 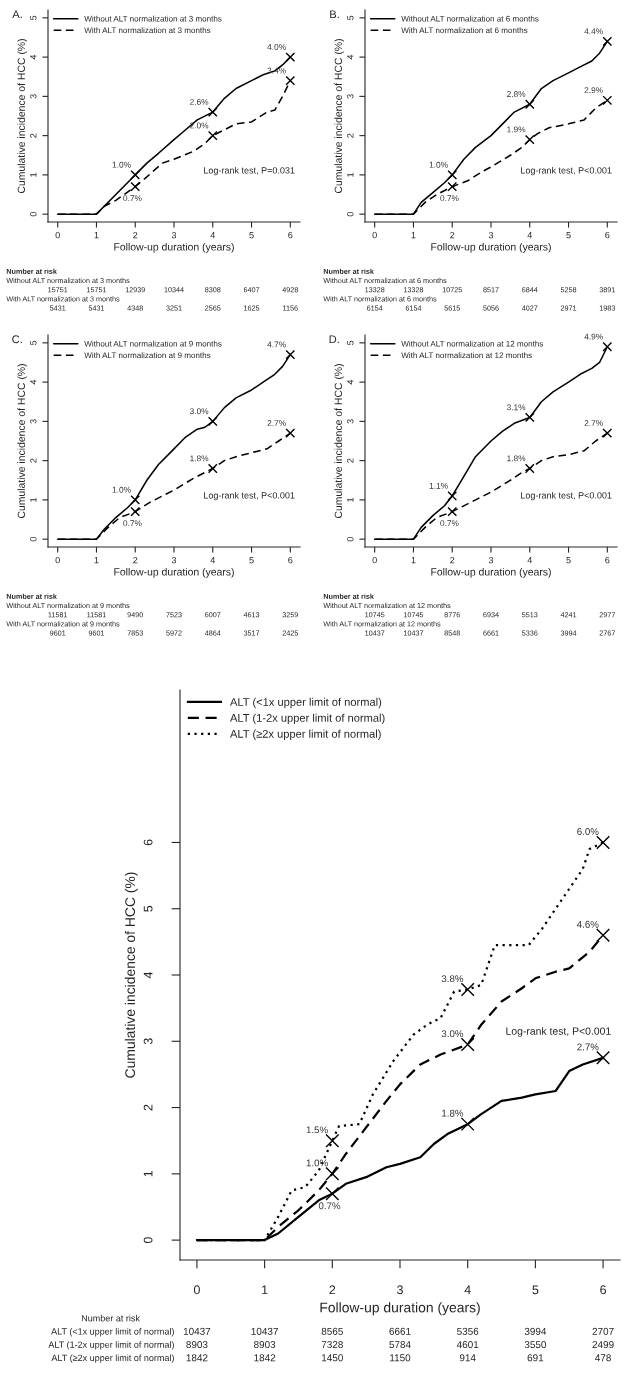 I want to click on text: 3550, so click(x=535, y=1345).